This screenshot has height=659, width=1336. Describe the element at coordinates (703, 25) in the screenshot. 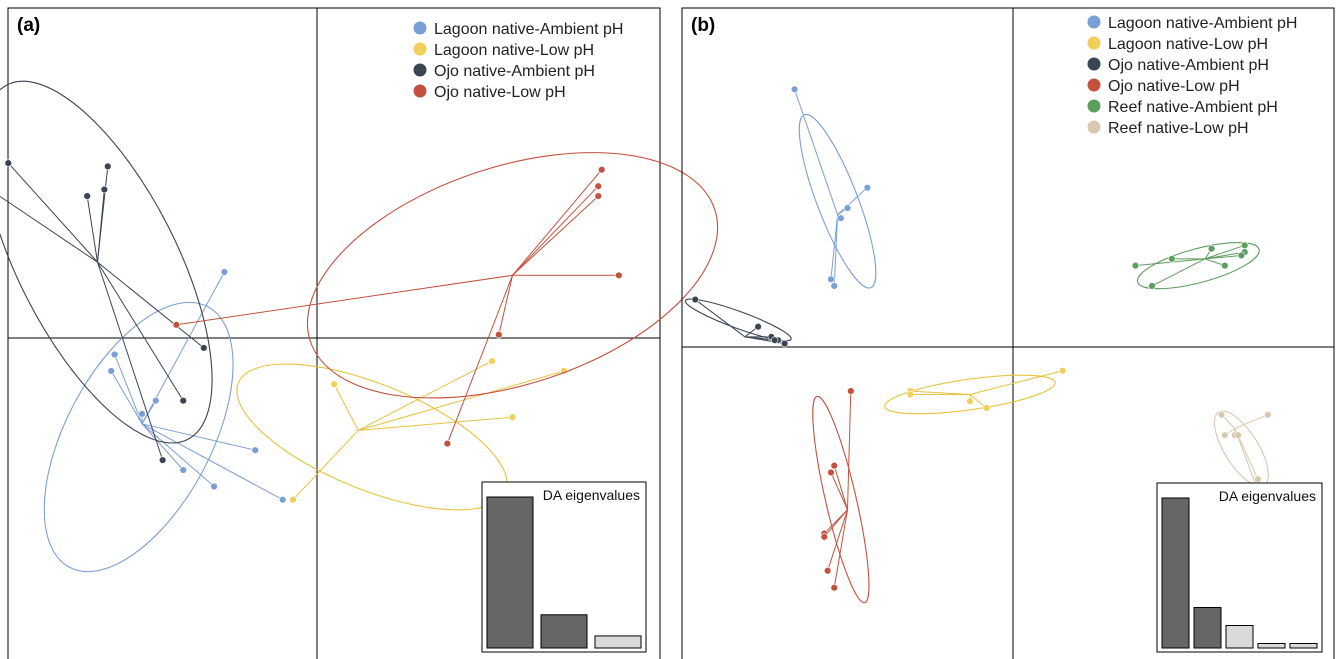

I see `panel-label: (b)` at that location.